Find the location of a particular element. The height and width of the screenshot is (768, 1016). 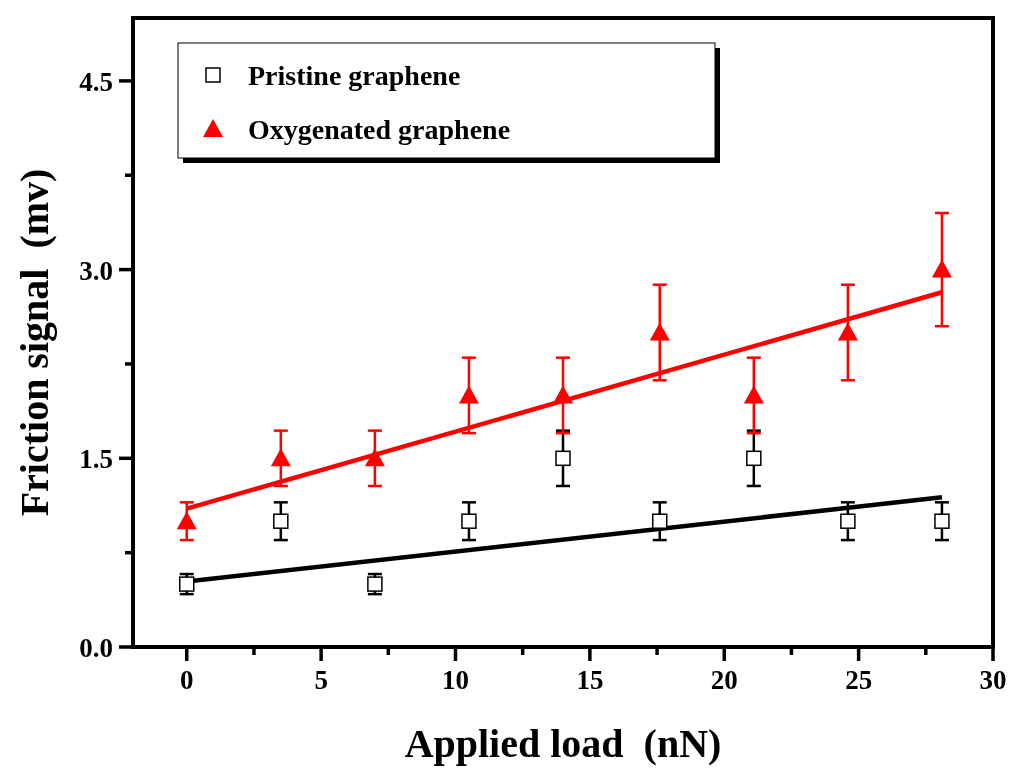

x-tick-label: 30 is located at coordinates (993, 680).